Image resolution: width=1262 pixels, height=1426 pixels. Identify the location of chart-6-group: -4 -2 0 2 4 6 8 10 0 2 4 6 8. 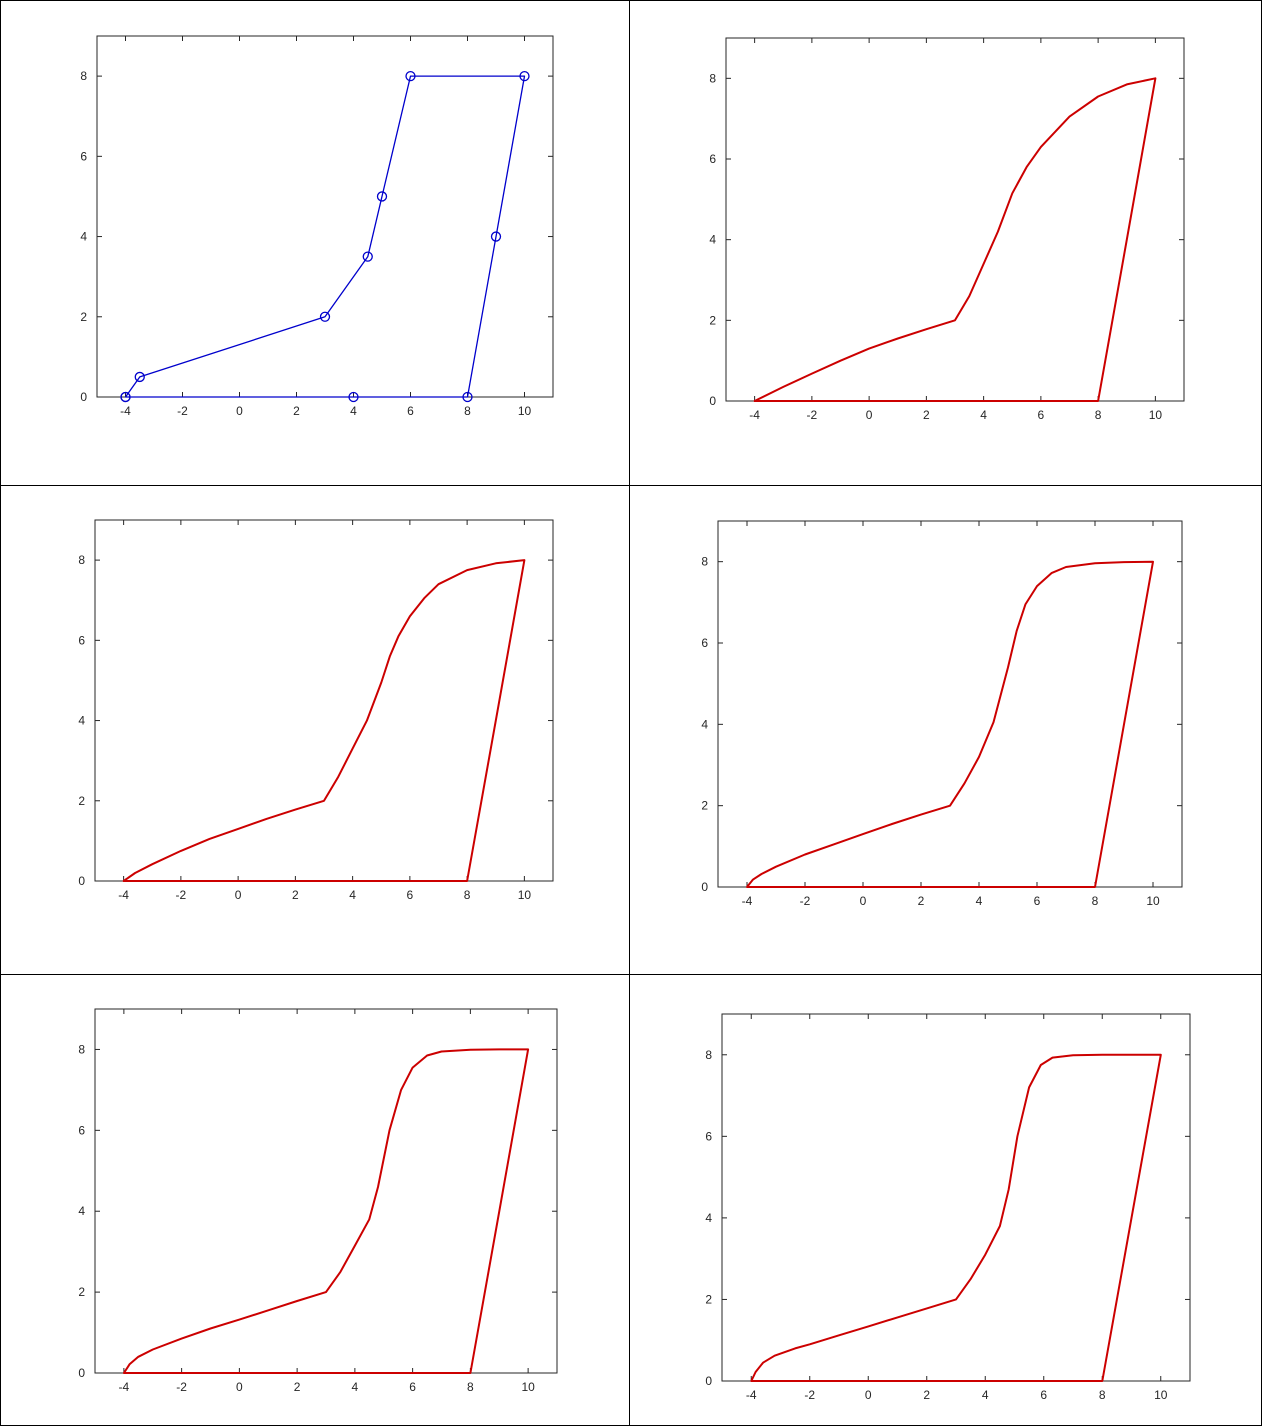
(948, 1207).